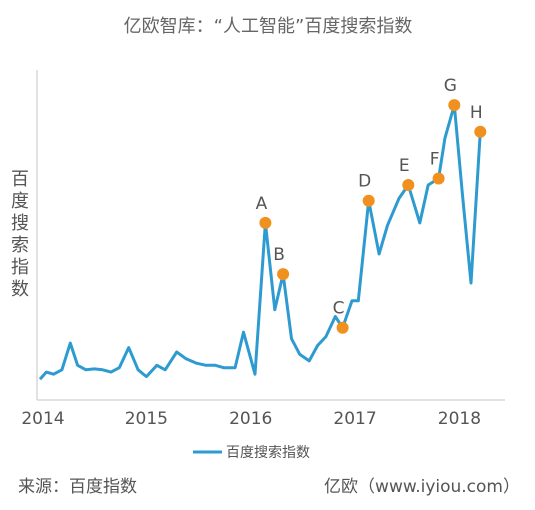 The image size is (535, 510). I want to click on credit-note: 亿欧（www.iyiou.com）, so click(422, 487).